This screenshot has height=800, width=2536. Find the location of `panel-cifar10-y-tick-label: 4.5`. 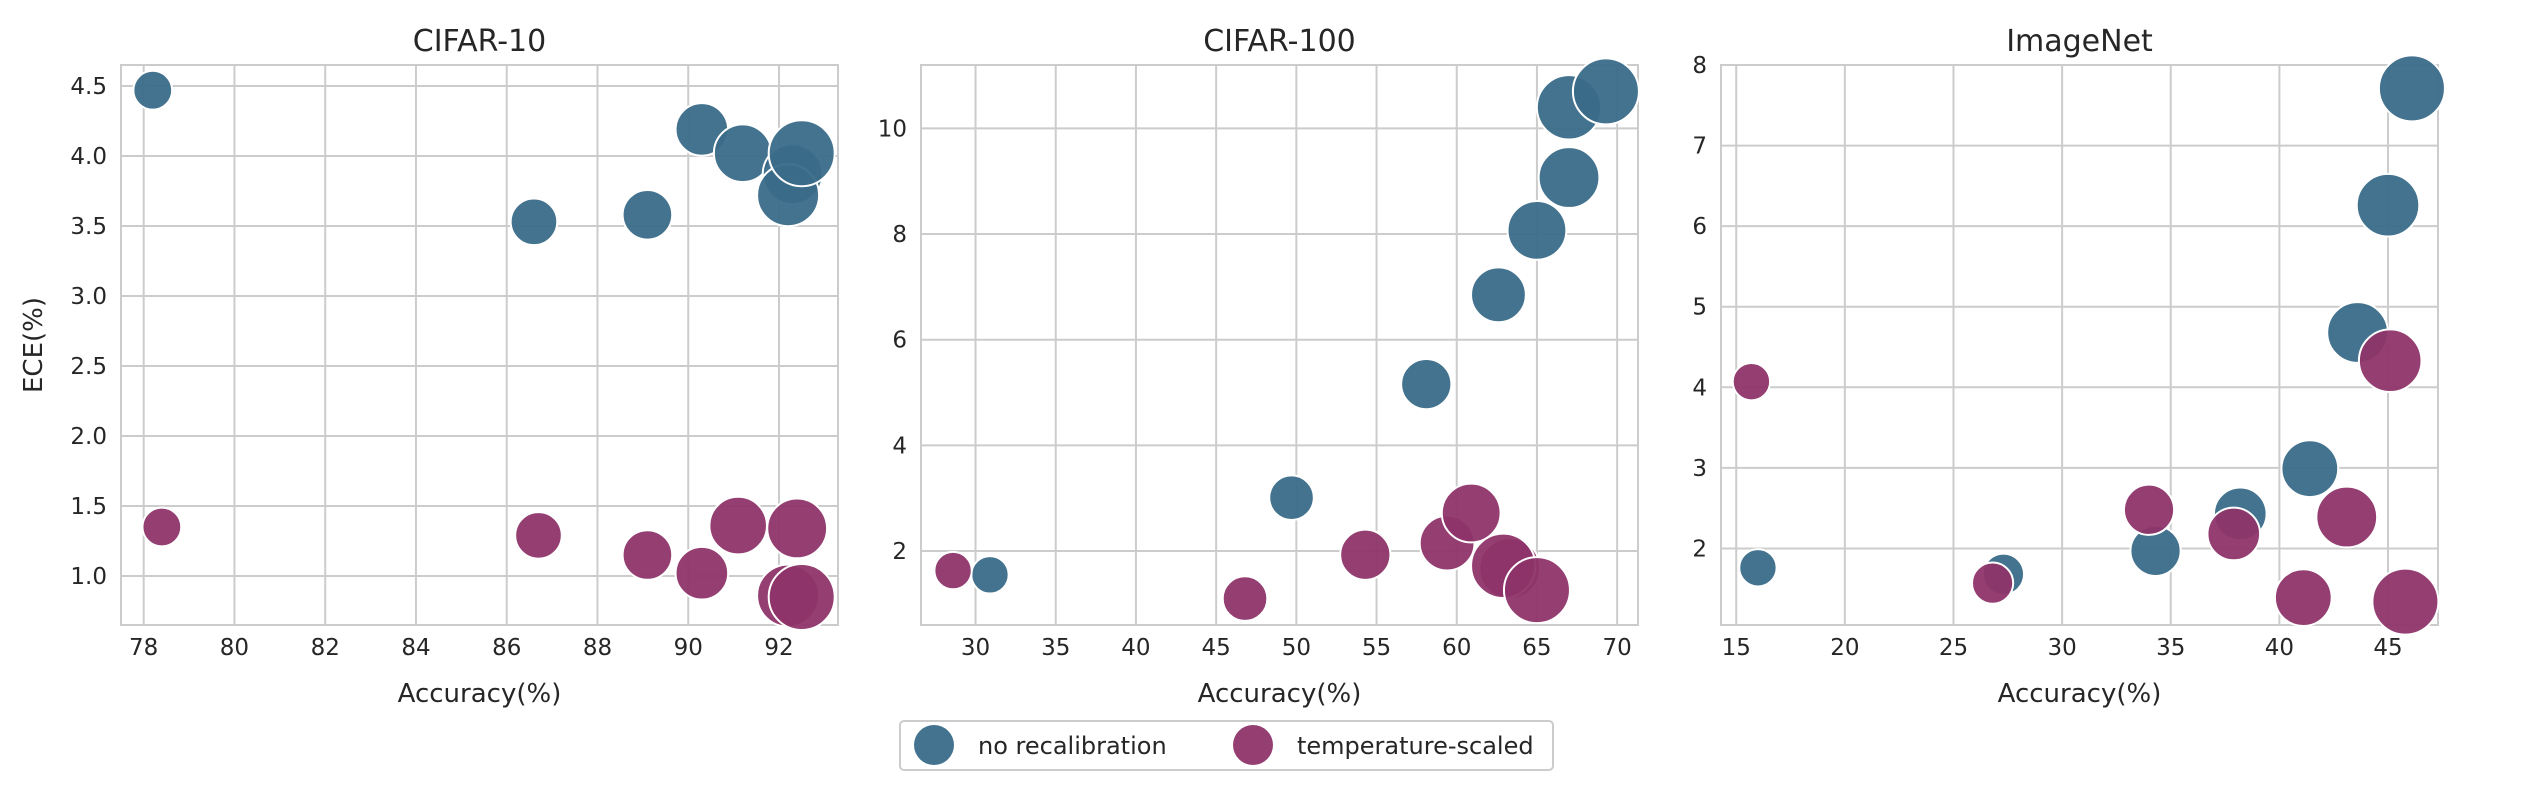

panel-cifar10-y-tick-label: 4.5 is located at coordinates (88, 87).